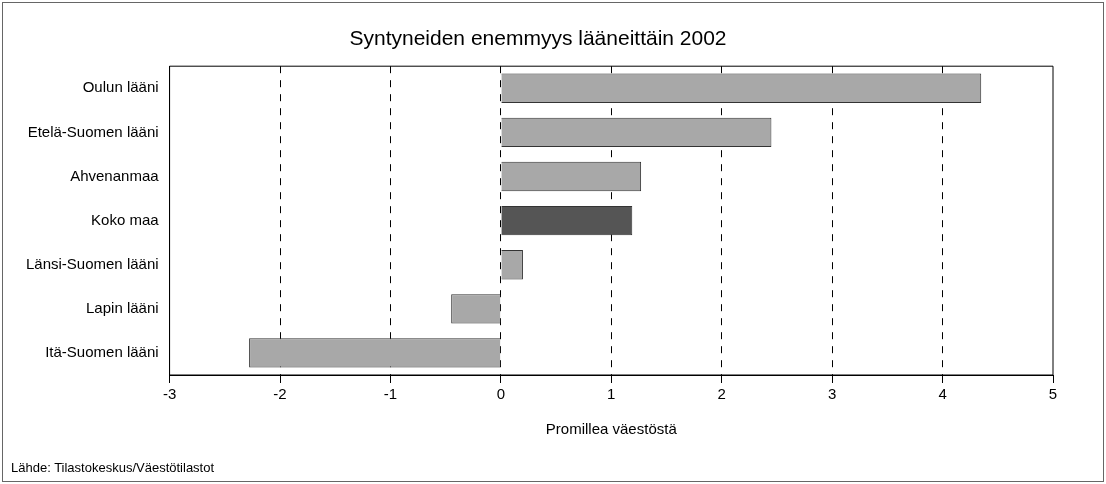 The height and width of the screenshot is (484, 1106). Describe the element at coordinates (611, 429) in the screenshot. I see `x-axis-title: Promillea väestöstä` at that location.